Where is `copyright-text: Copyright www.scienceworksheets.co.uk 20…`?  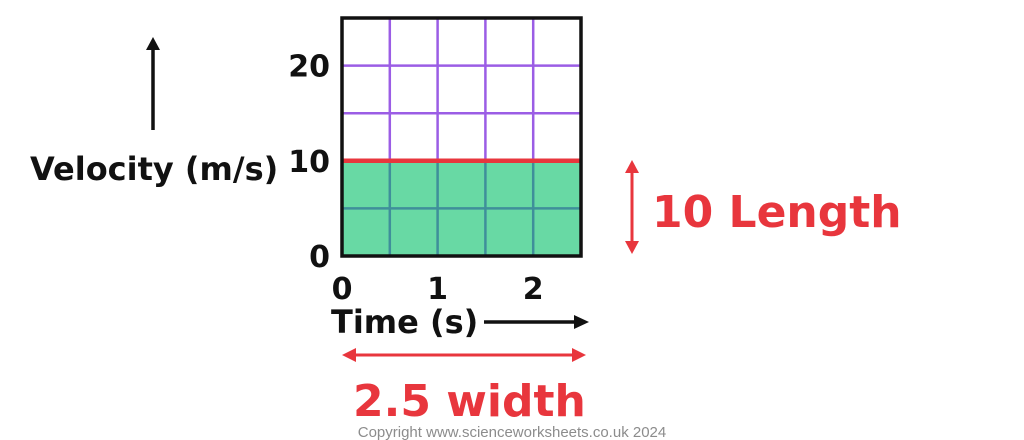 copyright-text: Copyright www.scienceworksheets.co.uk 20… is located at coordinates (512, 432).